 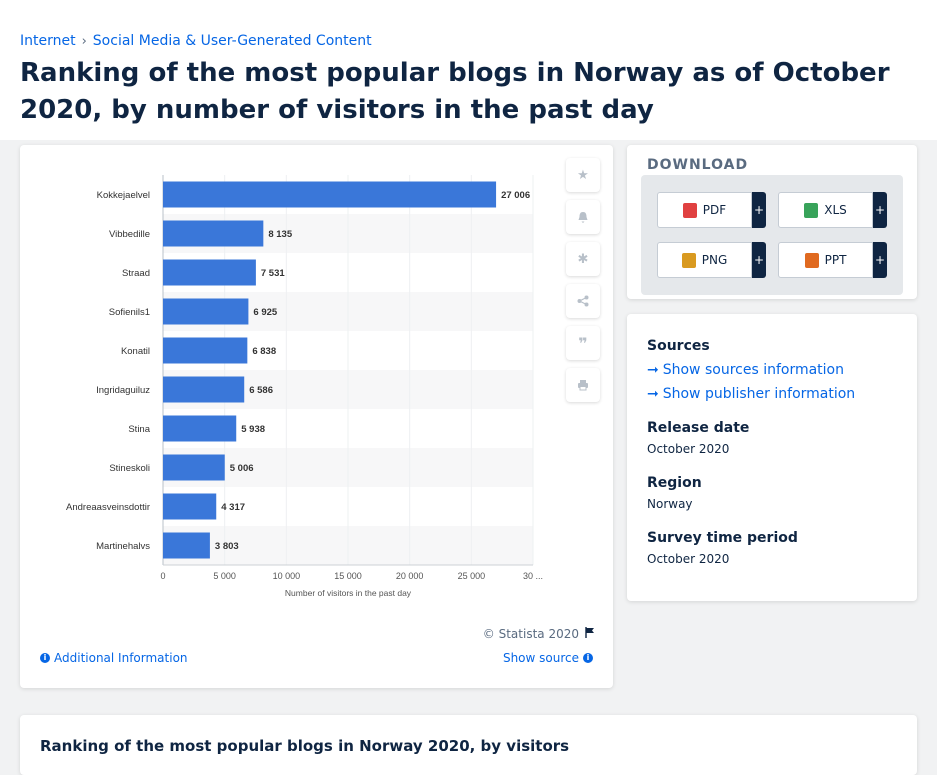 I want to click on copyright-notice: © Statista 2020, so click(x=539, y=634).